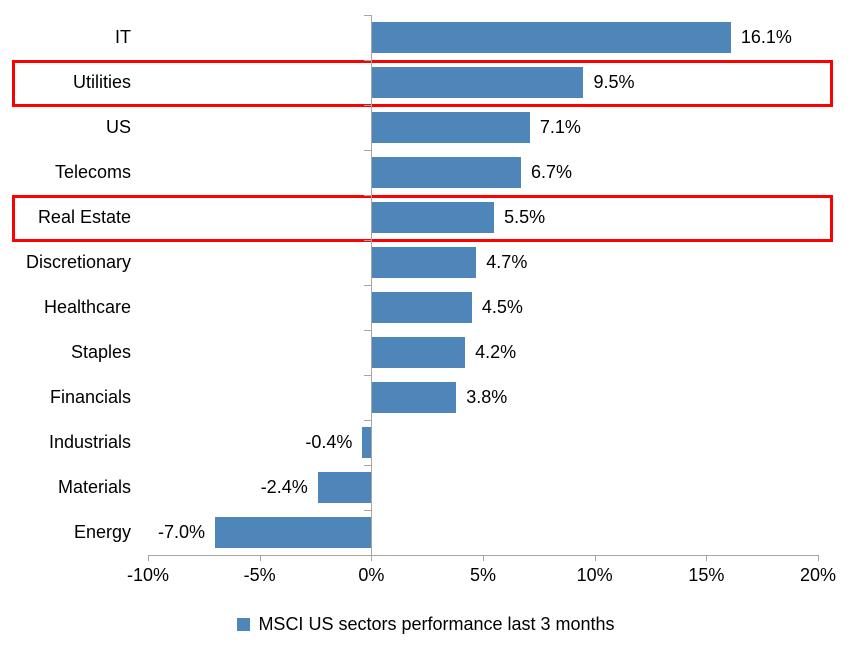  What do you see at coordinates (551, 37) in the screenshot?
I see `bar-it` at bounding box center [551, 37].